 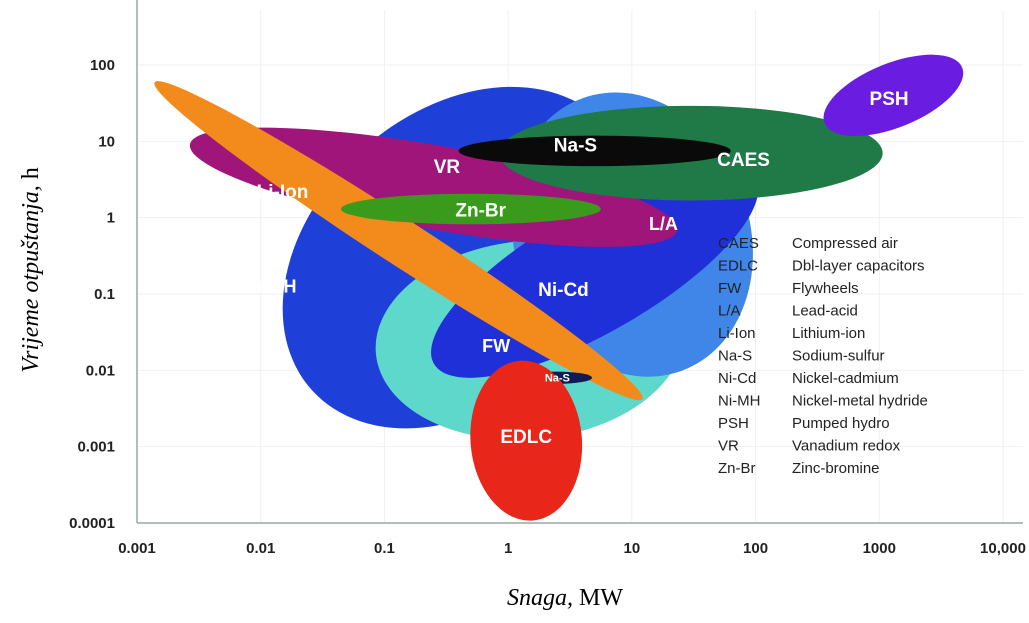 I want to click on y-tick-label: 0.001, so click(x=96, y=447).